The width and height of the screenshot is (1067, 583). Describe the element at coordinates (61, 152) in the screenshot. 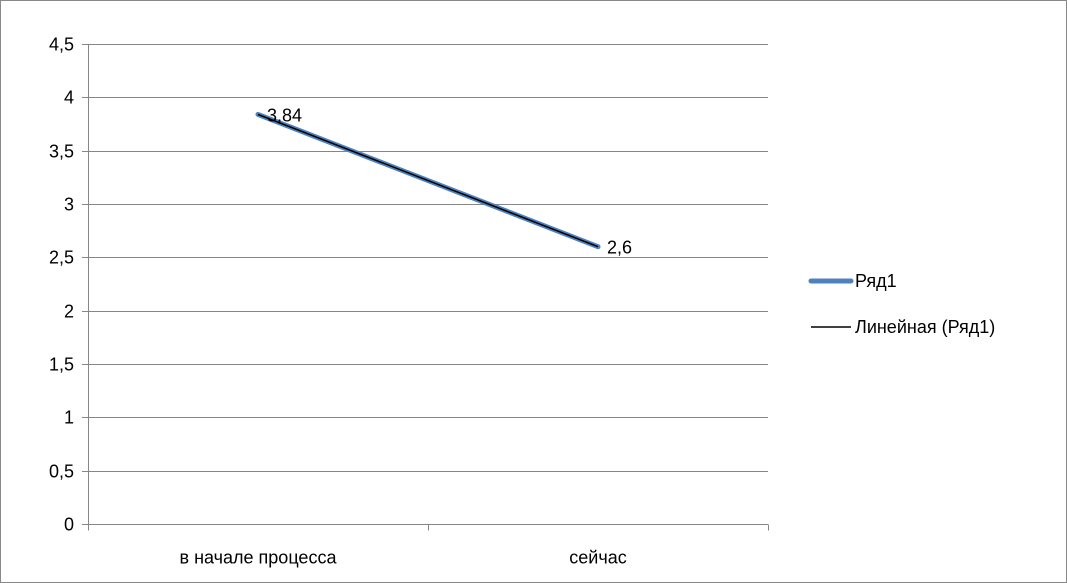

I see `y-tick-label: 3,5` at that location.